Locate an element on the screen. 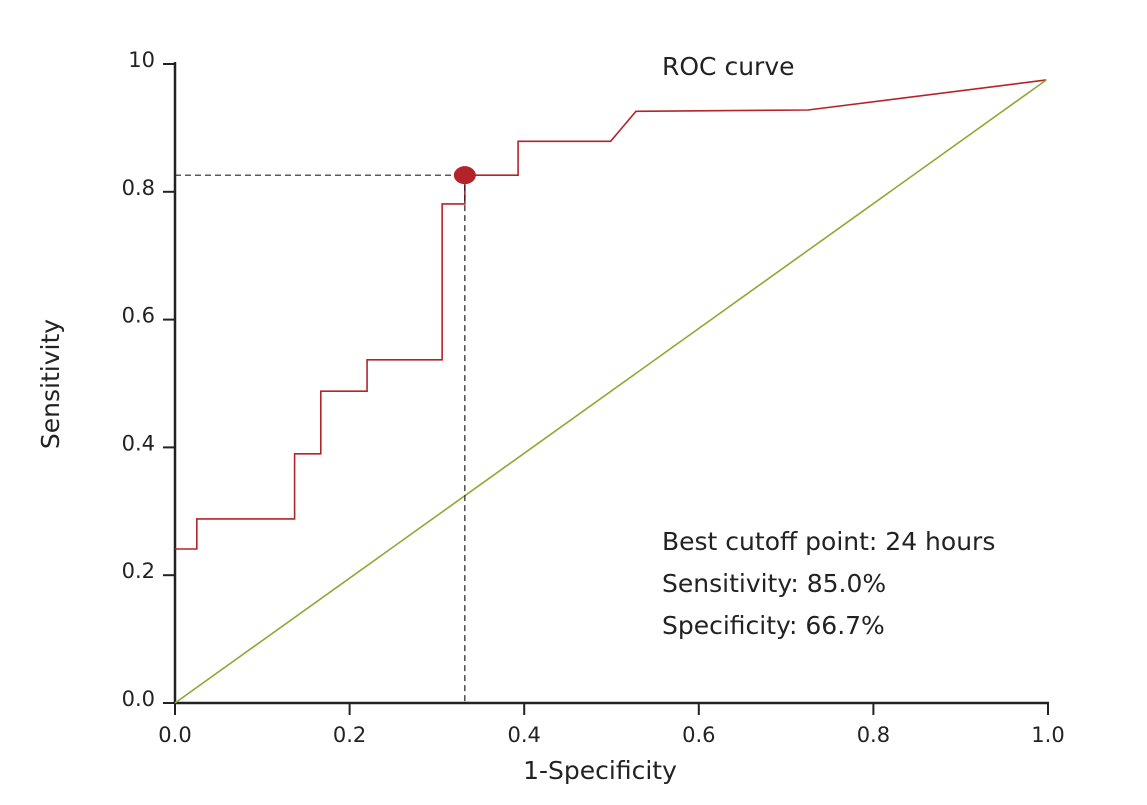  y-axis-label: Sensitivity is located at coordinates (50, 384).